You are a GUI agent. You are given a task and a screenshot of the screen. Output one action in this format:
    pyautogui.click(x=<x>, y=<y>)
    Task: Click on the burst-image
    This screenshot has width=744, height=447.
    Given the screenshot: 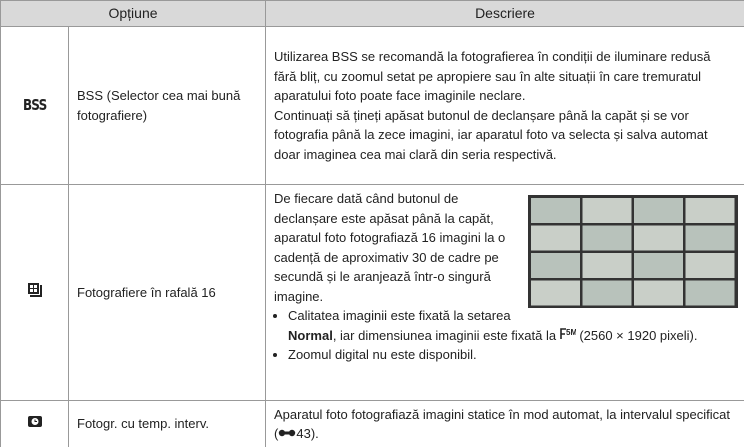 What is the action you would take?
    pyautogui.click(x=633, y=251)
    